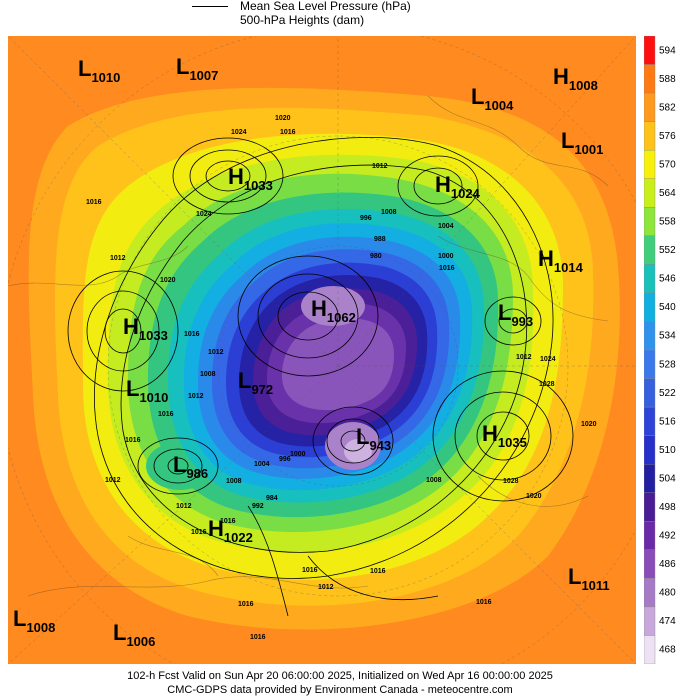 The width and height of the screenshot is (680, 700). I want to click on isobar-label: 1004, so click(262, 464).